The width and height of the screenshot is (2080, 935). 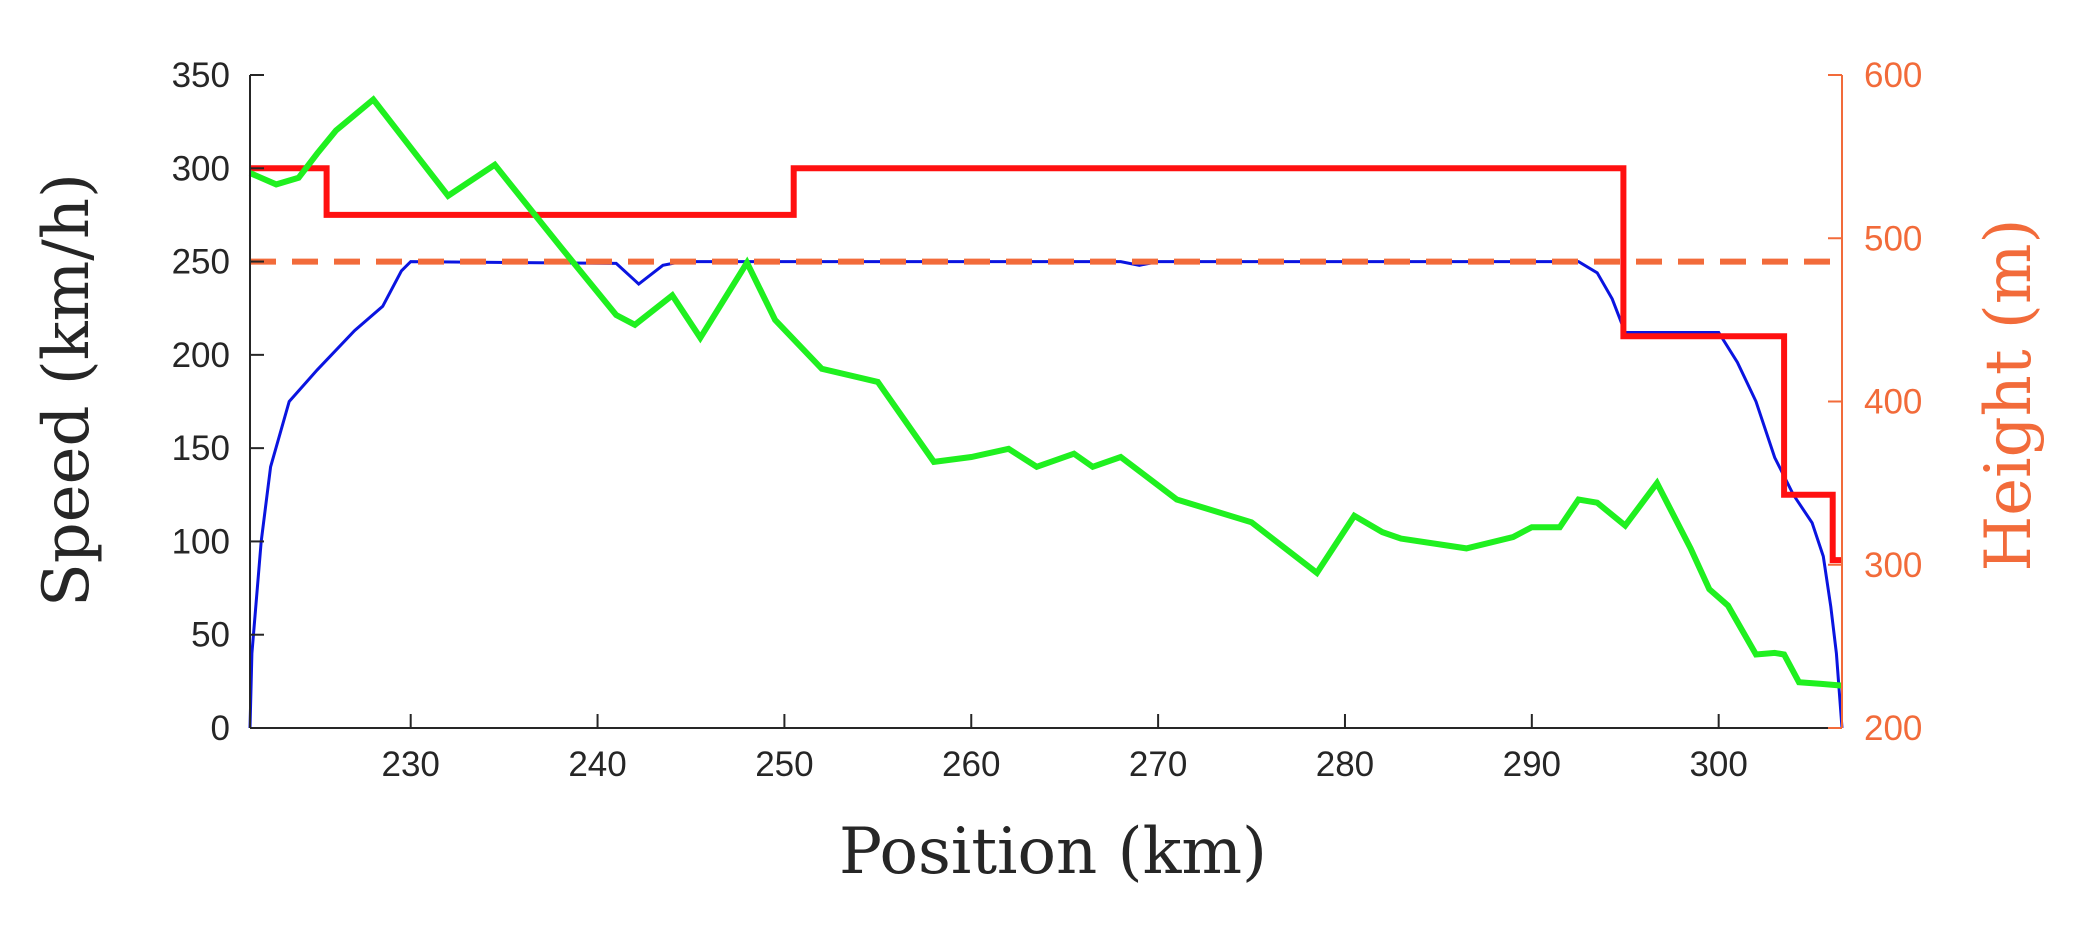 I want to click on y-tick-label: 300, so click(x=201, y=168).